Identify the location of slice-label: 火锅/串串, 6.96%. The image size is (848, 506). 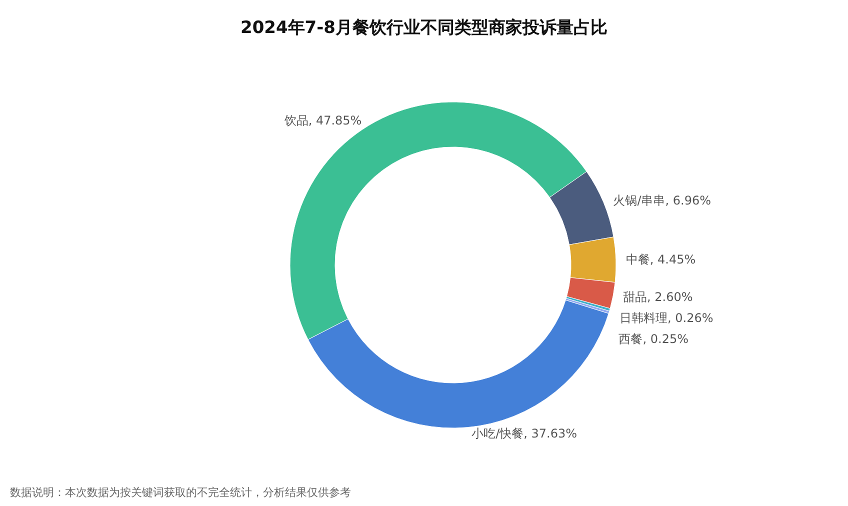
(662, 201).